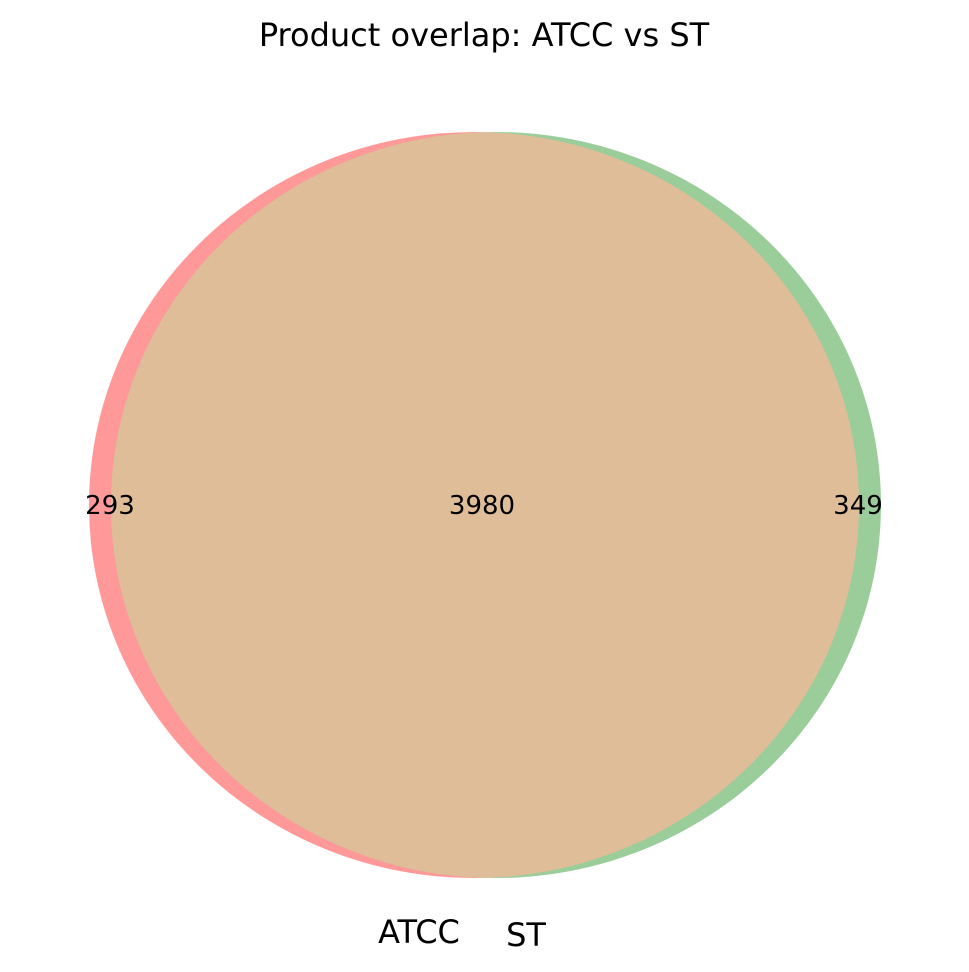 The width and height of the screenshot is (969, 972). What do you see at coordinates (110, 506) in the screenshot?
I see `atcc-only-count: 293` at bounding box center [110, 506].